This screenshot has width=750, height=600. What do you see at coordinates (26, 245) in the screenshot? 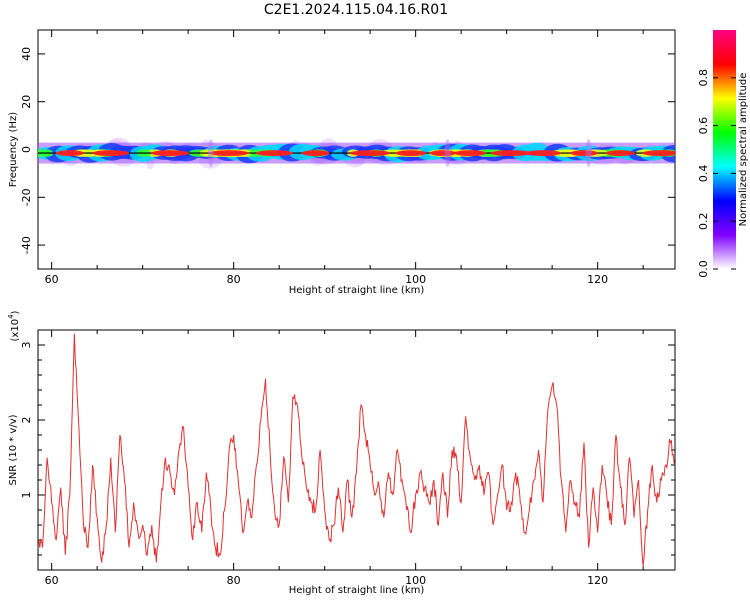
I see `heatmap-y-tick-label: -40` at bounding box center [26, 245].